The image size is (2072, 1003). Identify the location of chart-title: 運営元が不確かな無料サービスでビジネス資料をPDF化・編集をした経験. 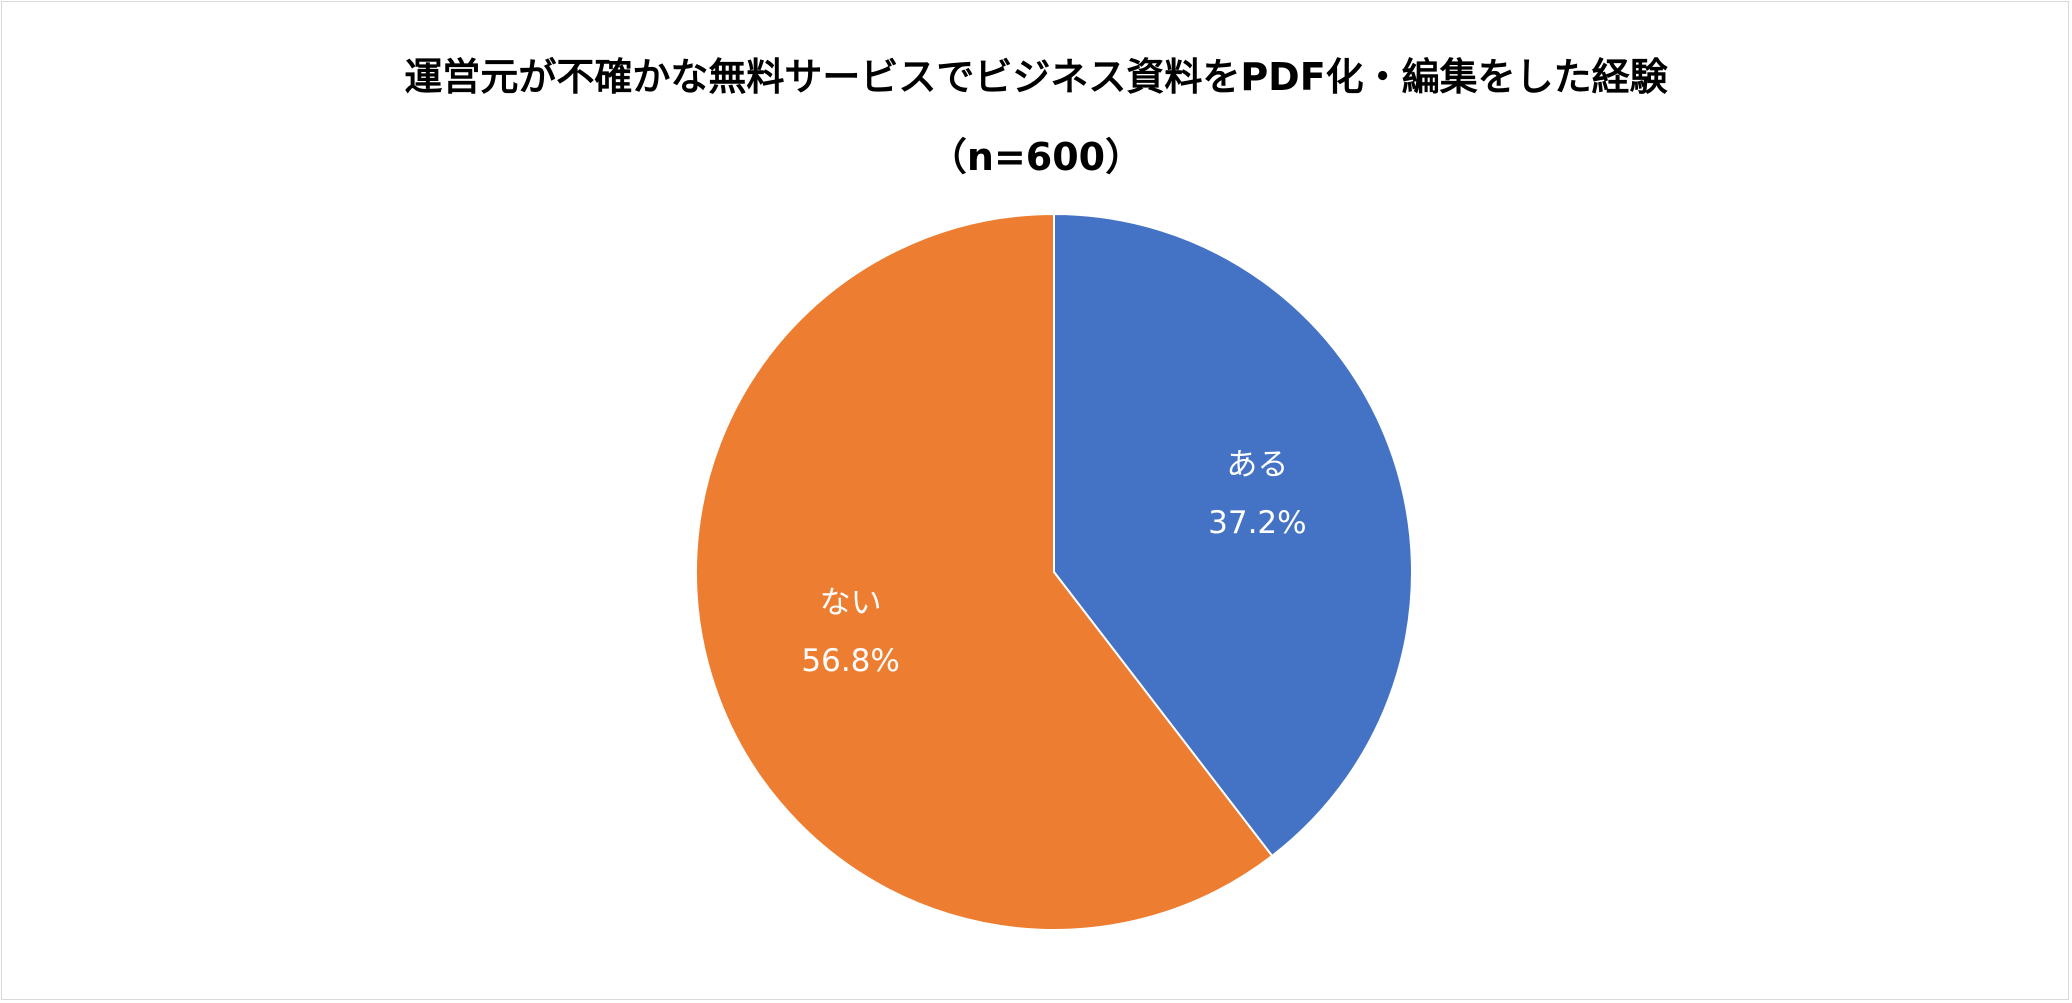
(1036, 77).